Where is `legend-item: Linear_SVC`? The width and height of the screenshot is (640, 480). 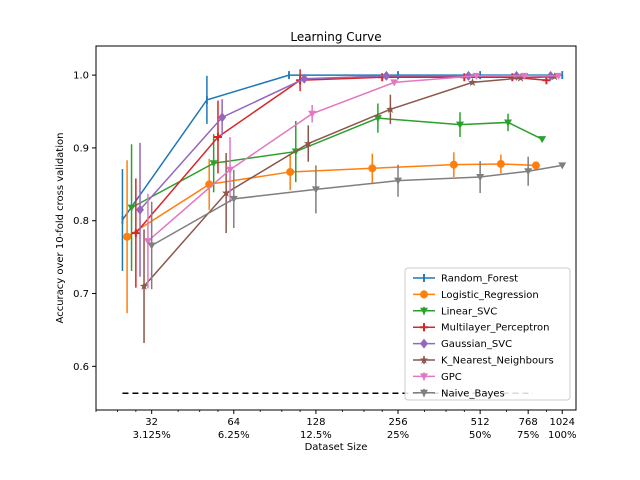 legend-item: Linear_SVC is located at coordinates (455, 311).